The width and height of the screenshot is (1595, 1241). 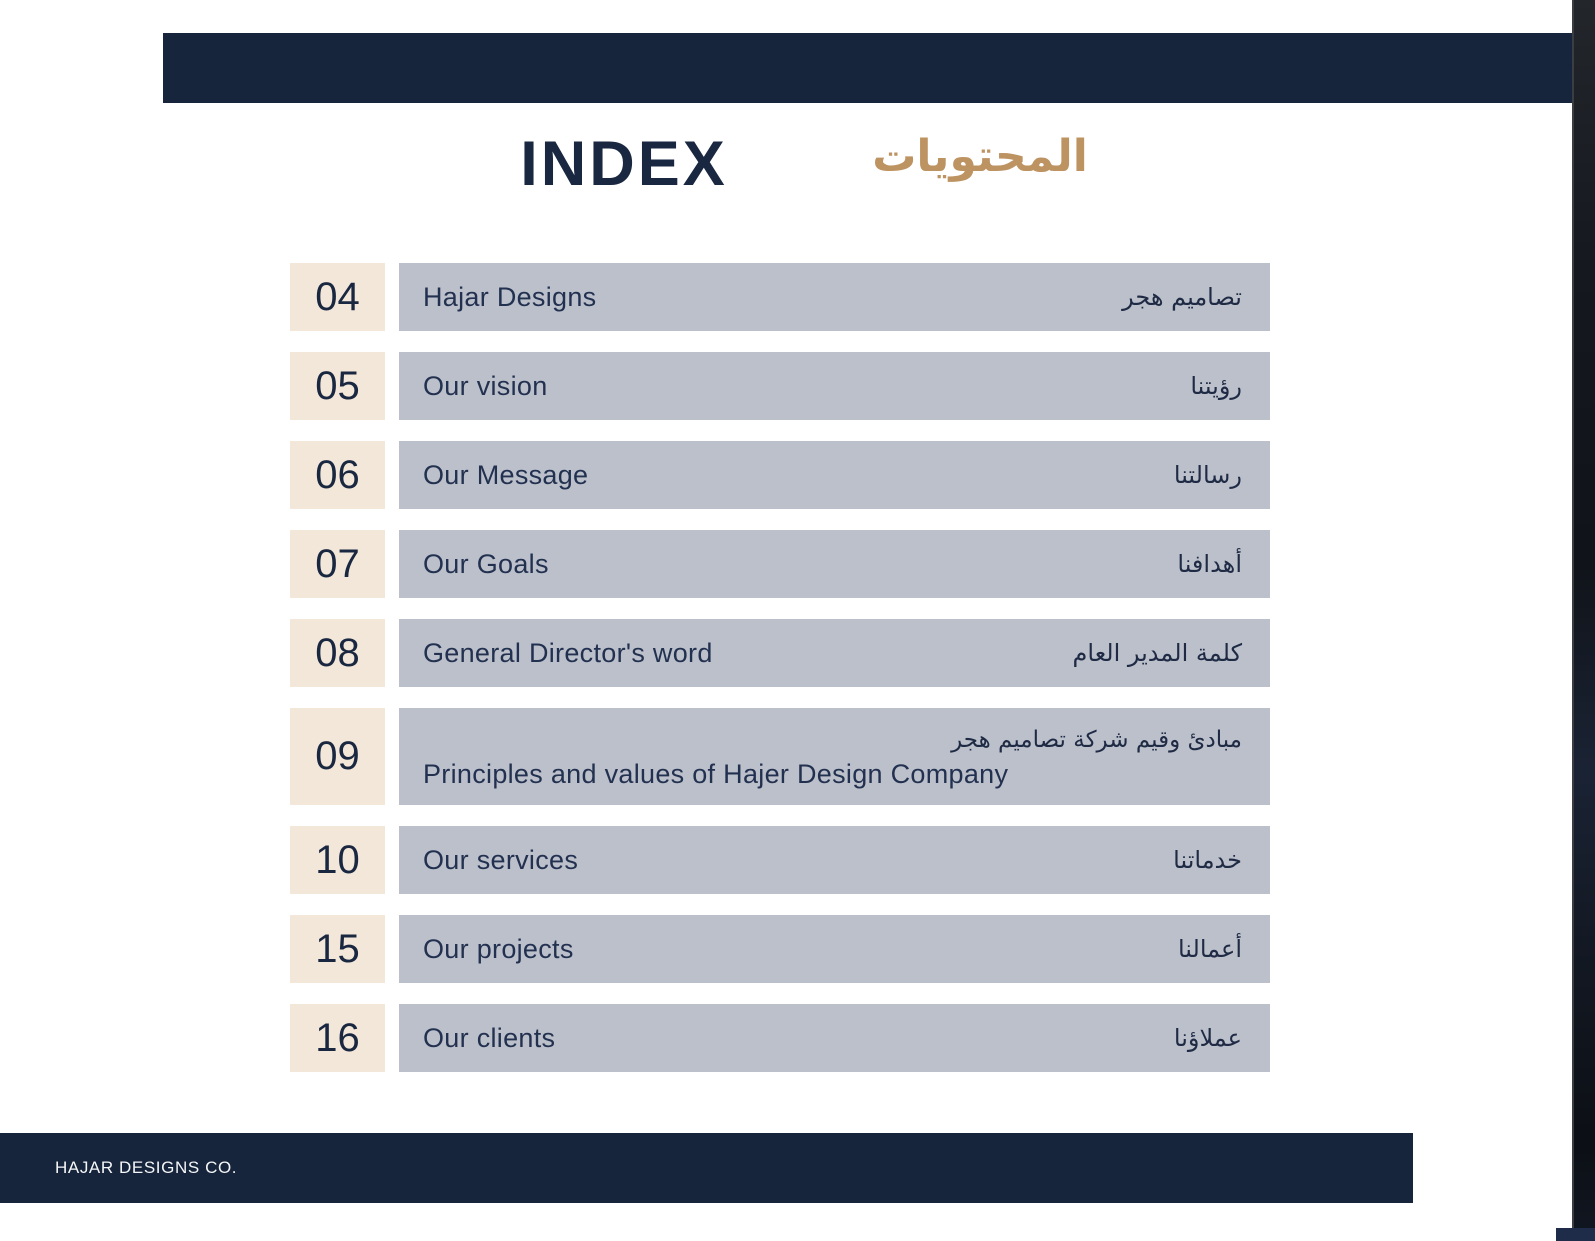 What do you see at coordinates (510, 296) in the screenshot?
I see `index-label-en: Hajar Designs` at bounding box center [510, 296].